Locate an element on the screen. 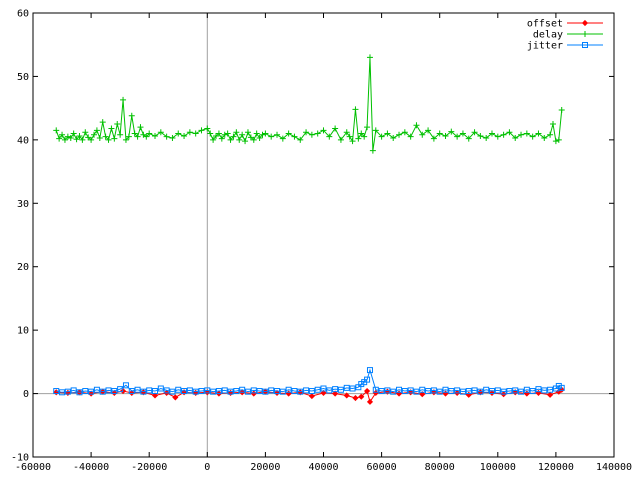  legend-label-delay: delay is located at coordinates (548, 35).